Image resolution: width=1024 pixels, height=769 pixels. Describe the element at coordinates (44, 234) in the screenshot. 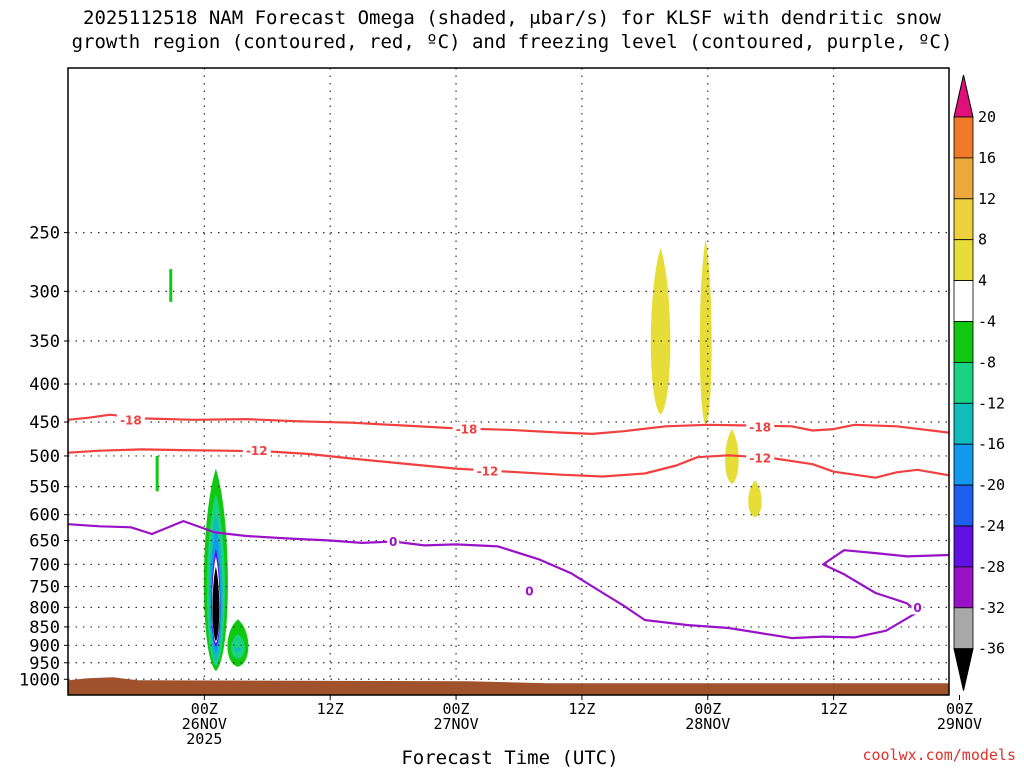

I see `y-tick-label: 250` at that location.